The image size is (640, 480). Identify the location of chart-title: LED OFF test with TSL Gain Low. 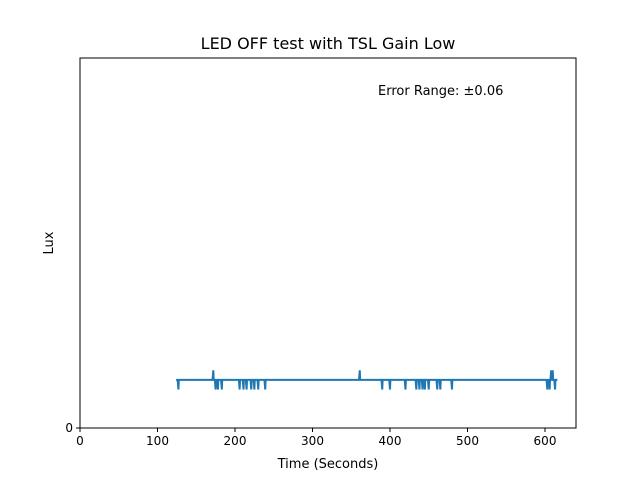
(328, 43).